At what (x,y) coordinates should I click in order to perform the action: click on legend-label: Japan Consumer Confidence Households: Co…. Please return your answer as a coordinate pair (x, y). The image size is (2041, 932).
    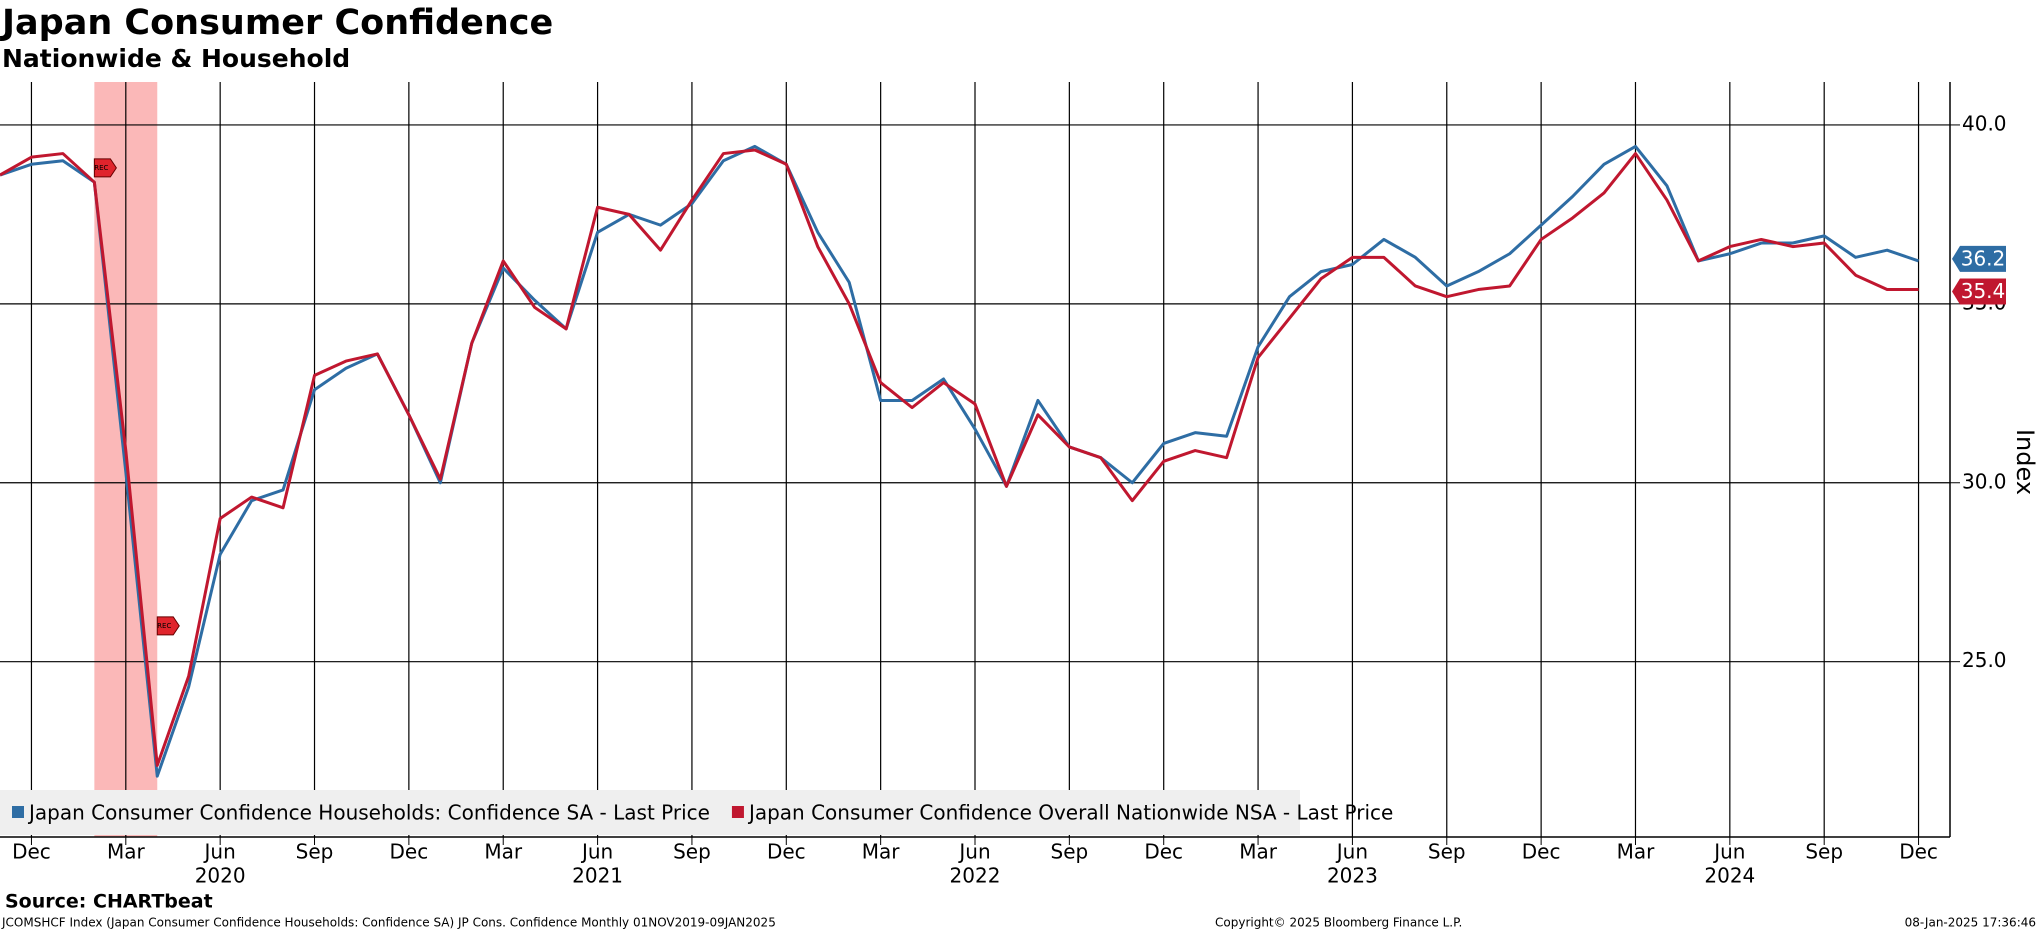
    Looking at the image, I should click on (368, 813).